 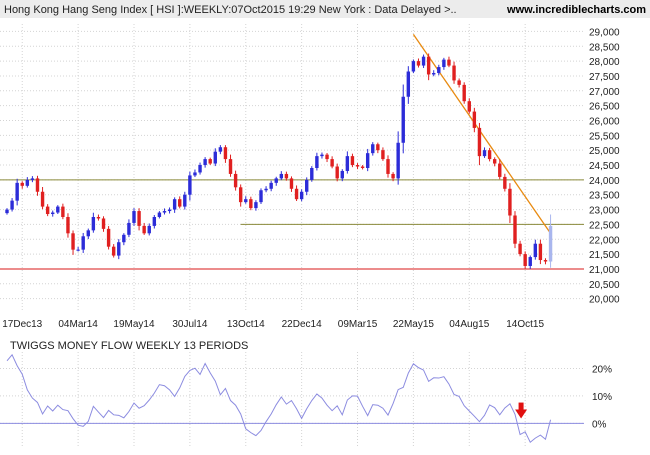 What do you see at coordinates (604, 32) in the screenshot?
I see `y-tick-label: 29,000` at bounding box center [604, 32].